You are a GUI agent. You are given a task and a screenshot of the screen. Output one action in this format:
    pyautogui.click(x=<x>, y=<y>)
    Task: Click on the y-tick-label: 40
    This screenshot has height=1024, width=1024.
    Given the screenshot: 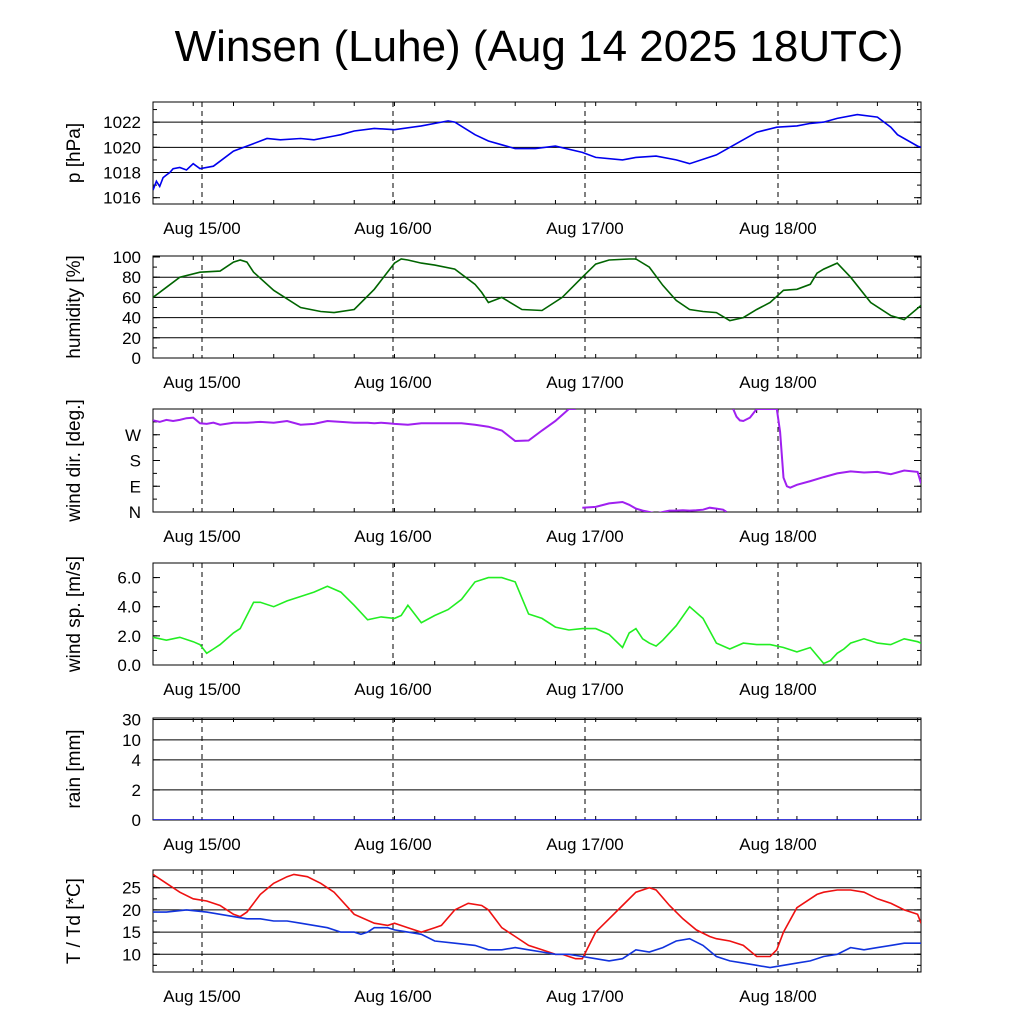 What is the action you would take?
    pyautogui.click(x=131, y=318)
    